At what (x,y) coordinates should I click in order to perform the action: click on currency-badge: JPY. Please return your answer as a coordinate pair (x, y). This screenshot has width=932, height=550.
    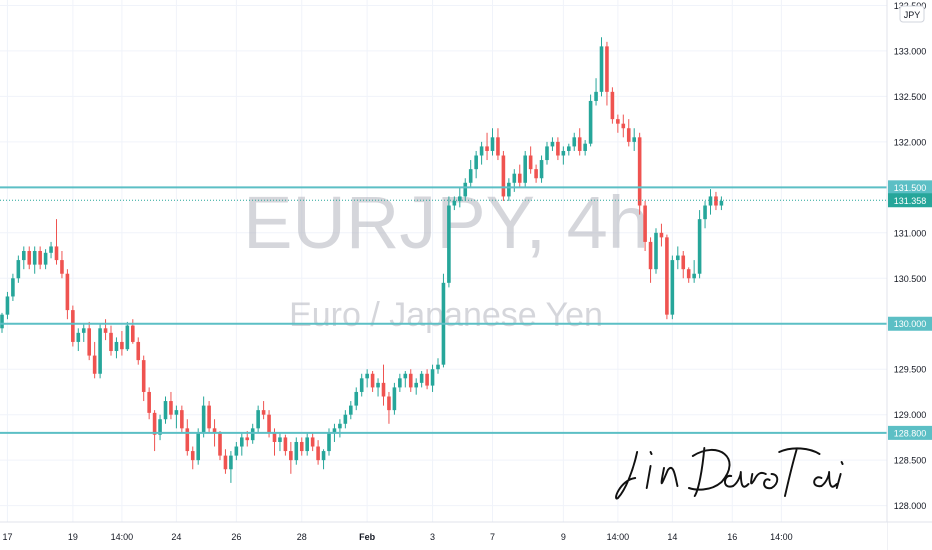
    Looking at the image, I should click on (912, 14).